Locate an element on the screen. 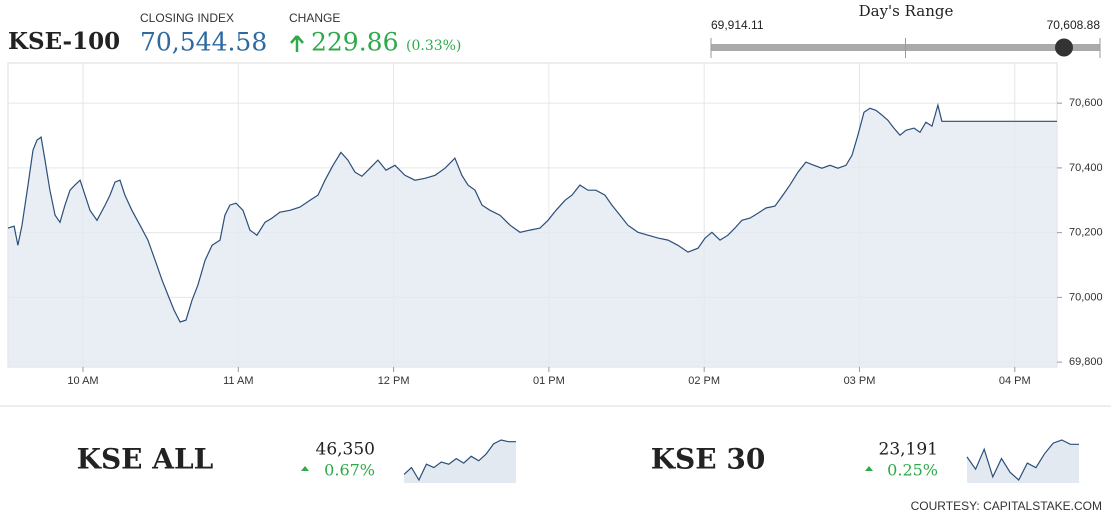 This screenshot has width=1111, height=513. sub-index-value: 46,350 is located at coordinates (345, 450).